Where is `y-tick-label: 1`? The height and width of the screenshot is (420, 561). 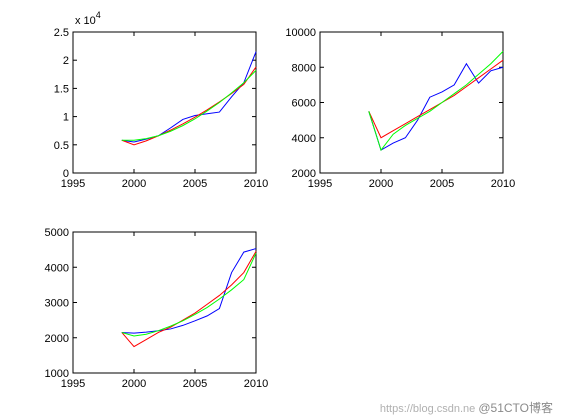
y-tick-label: 1 is located at coordinates (66, 118).